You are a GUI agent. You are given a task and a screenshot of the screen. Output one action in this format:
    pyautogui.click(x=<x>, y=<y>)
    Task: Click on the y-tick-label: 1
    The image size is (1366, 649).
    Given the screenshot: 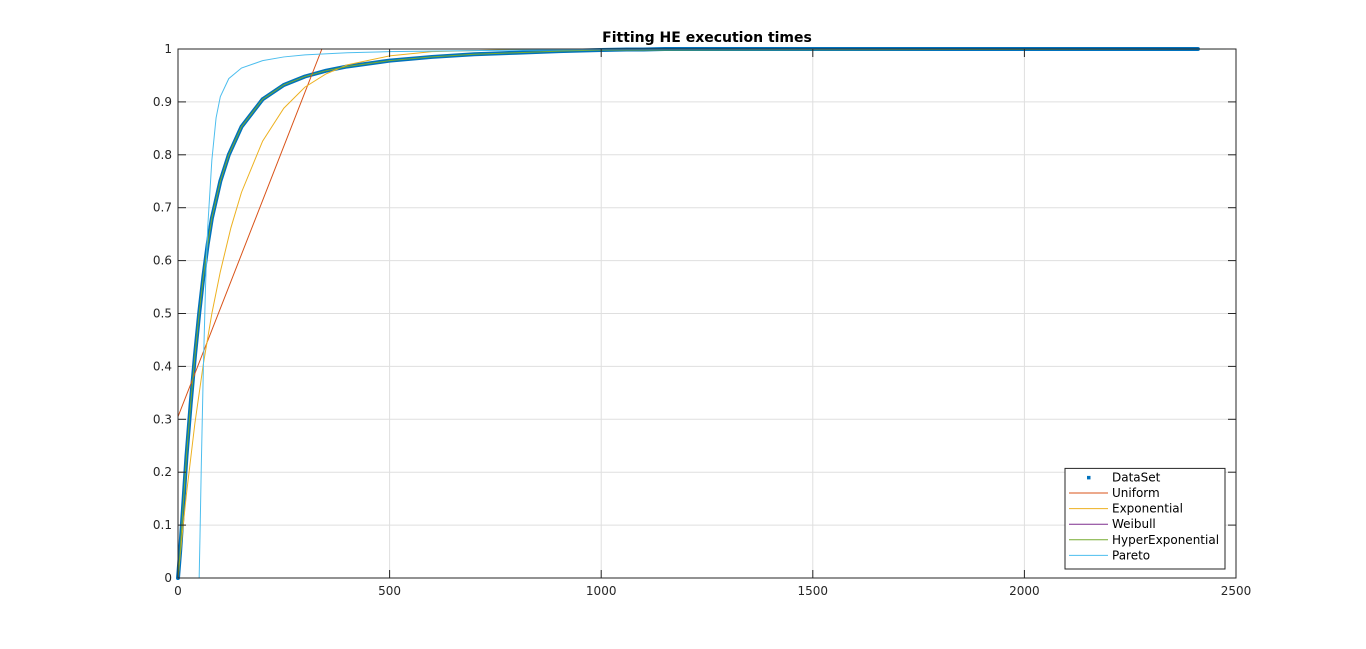 What is the action you would take?
    pyautogui.click(x=168, y=49)
    